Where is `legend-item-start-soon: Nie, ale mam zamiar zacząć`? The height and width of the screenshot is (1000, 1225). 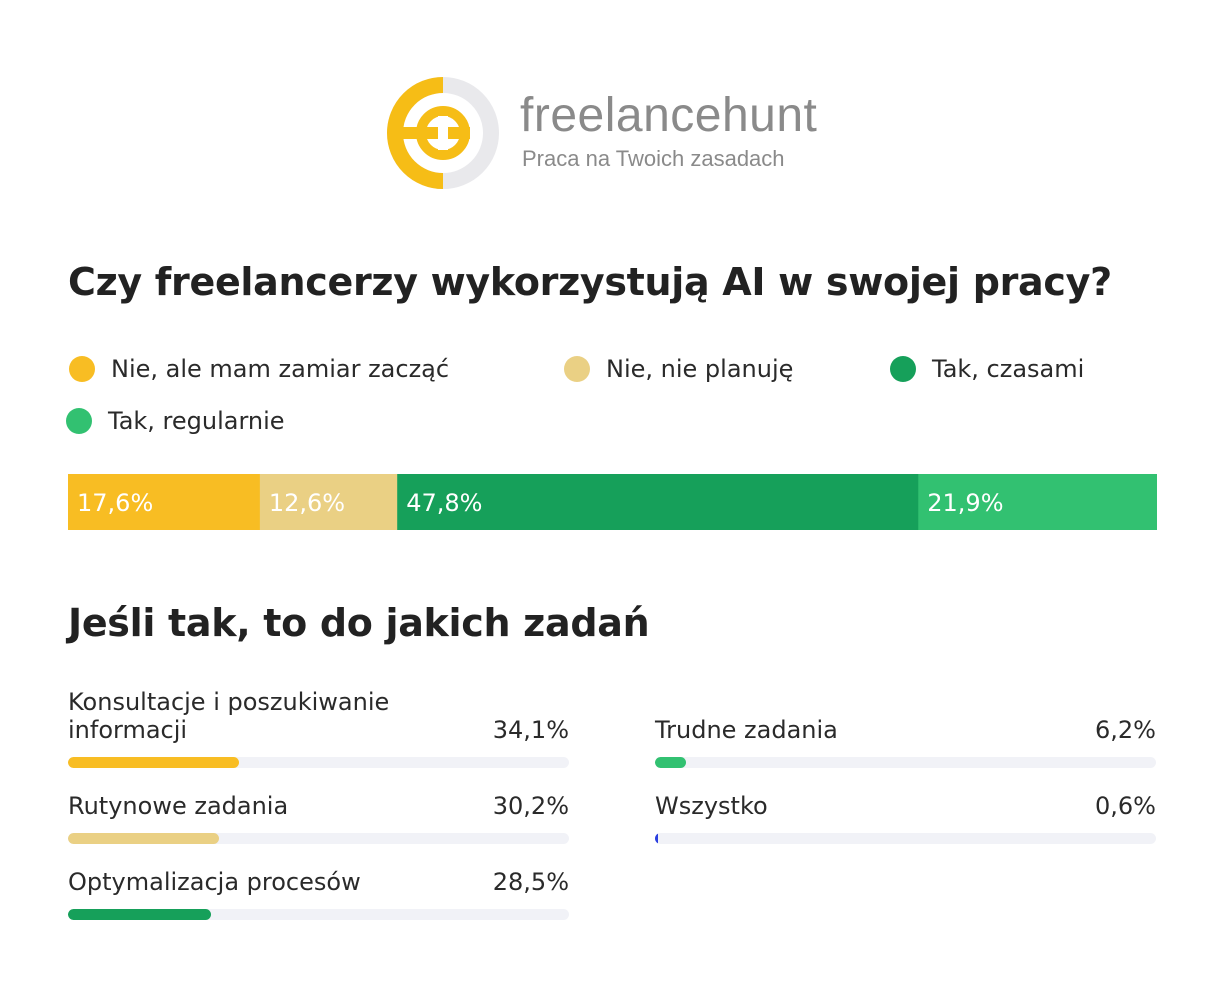
legend-item-start-soon: Nie, ale mam zamiar zacząć is located at coordinates (259, 369).